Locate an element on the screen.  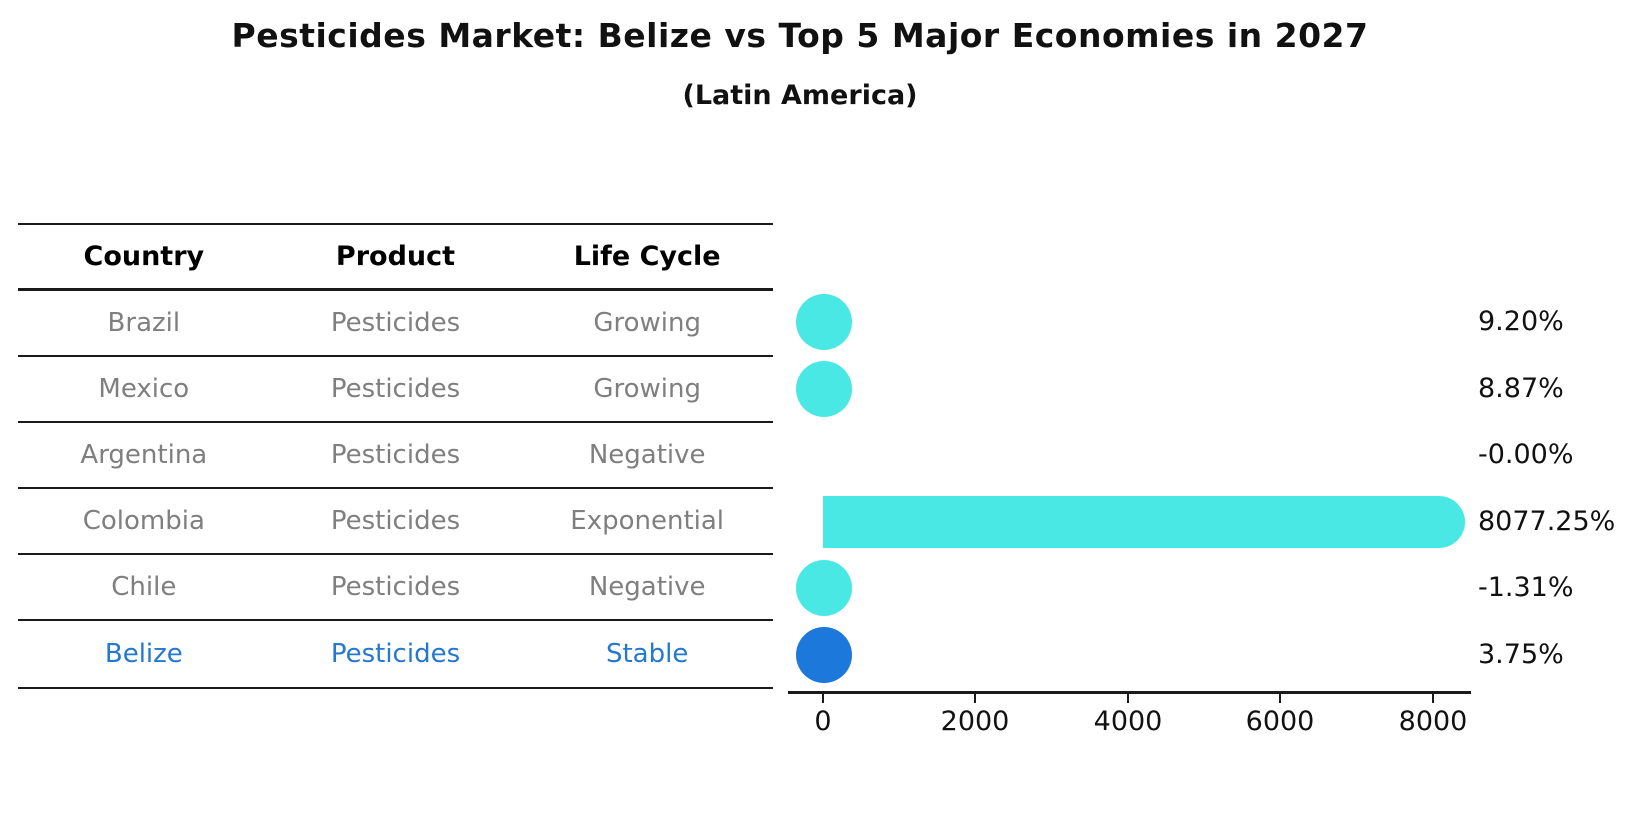
bar-colombia is located at coordinates (1144, 522).